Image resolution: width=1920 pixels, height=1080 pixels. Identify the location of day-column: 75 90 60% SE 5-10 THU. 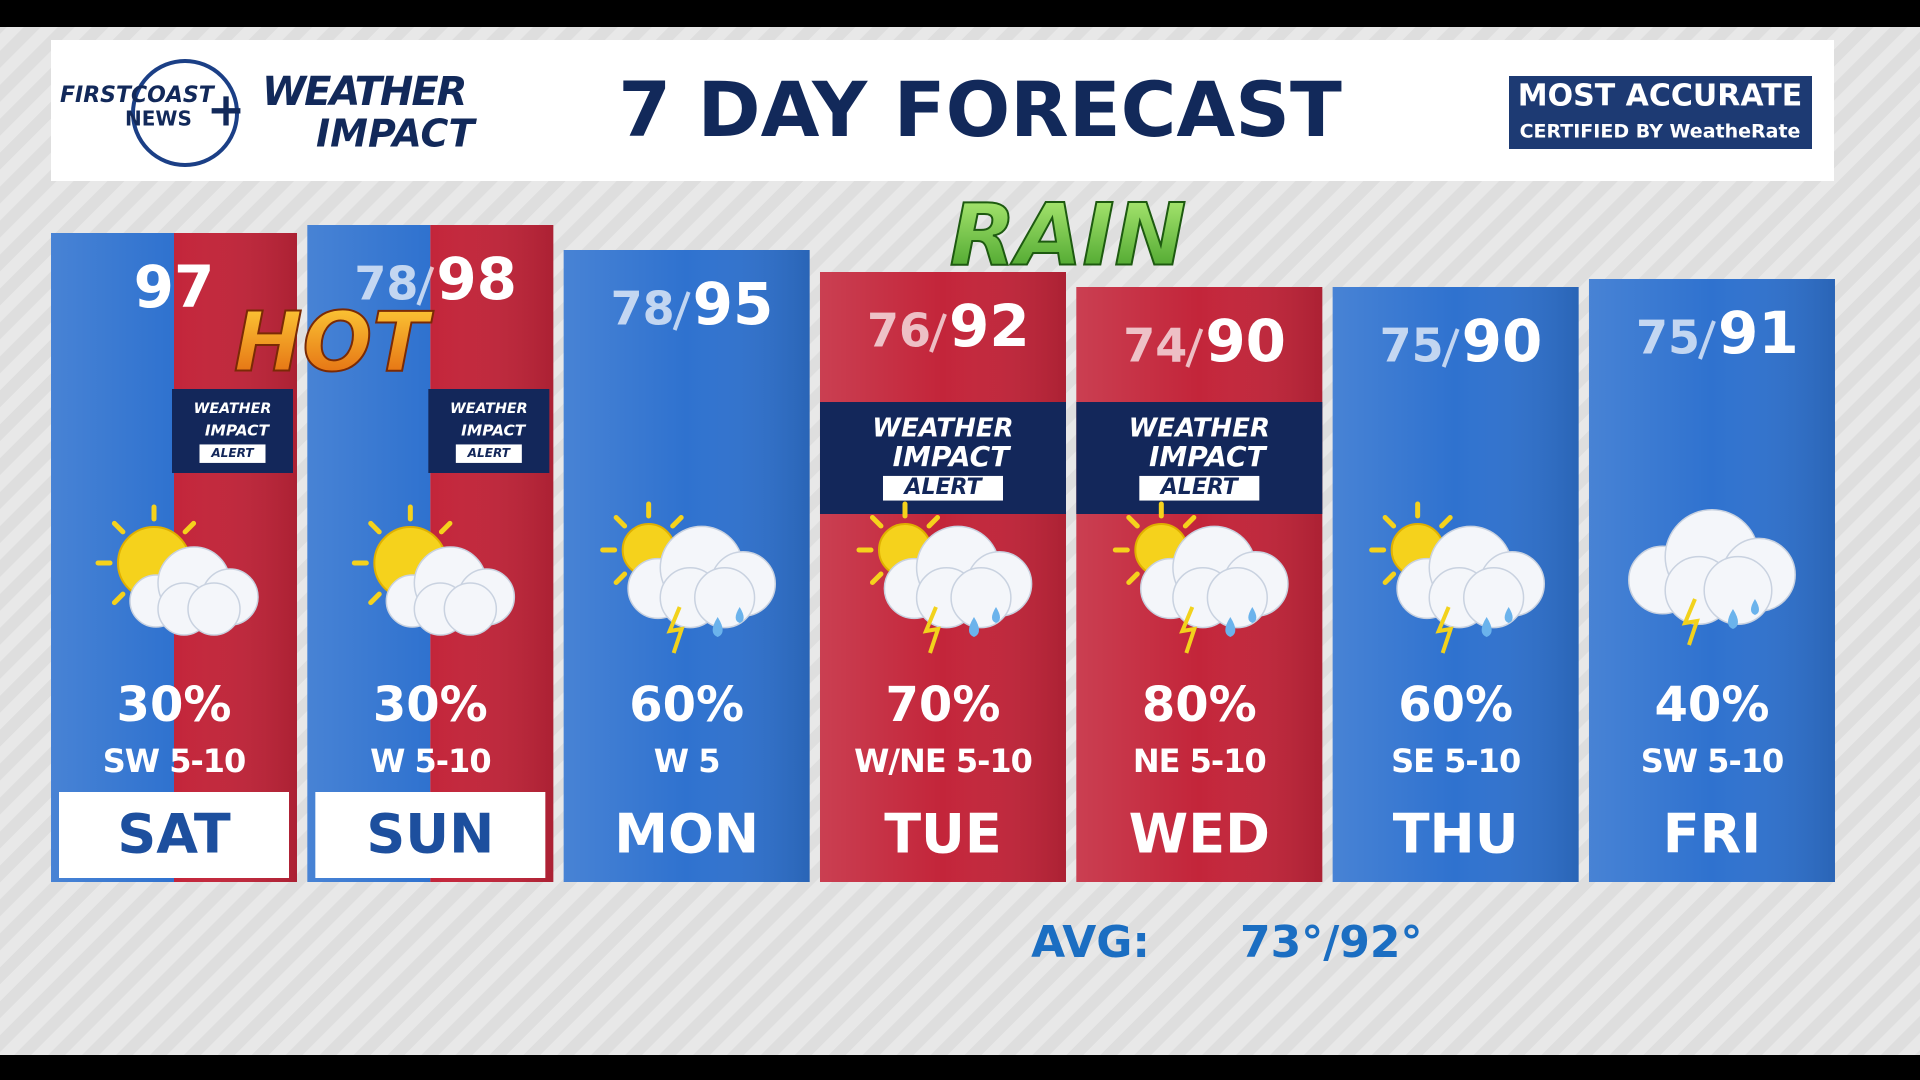
(1455, 584).